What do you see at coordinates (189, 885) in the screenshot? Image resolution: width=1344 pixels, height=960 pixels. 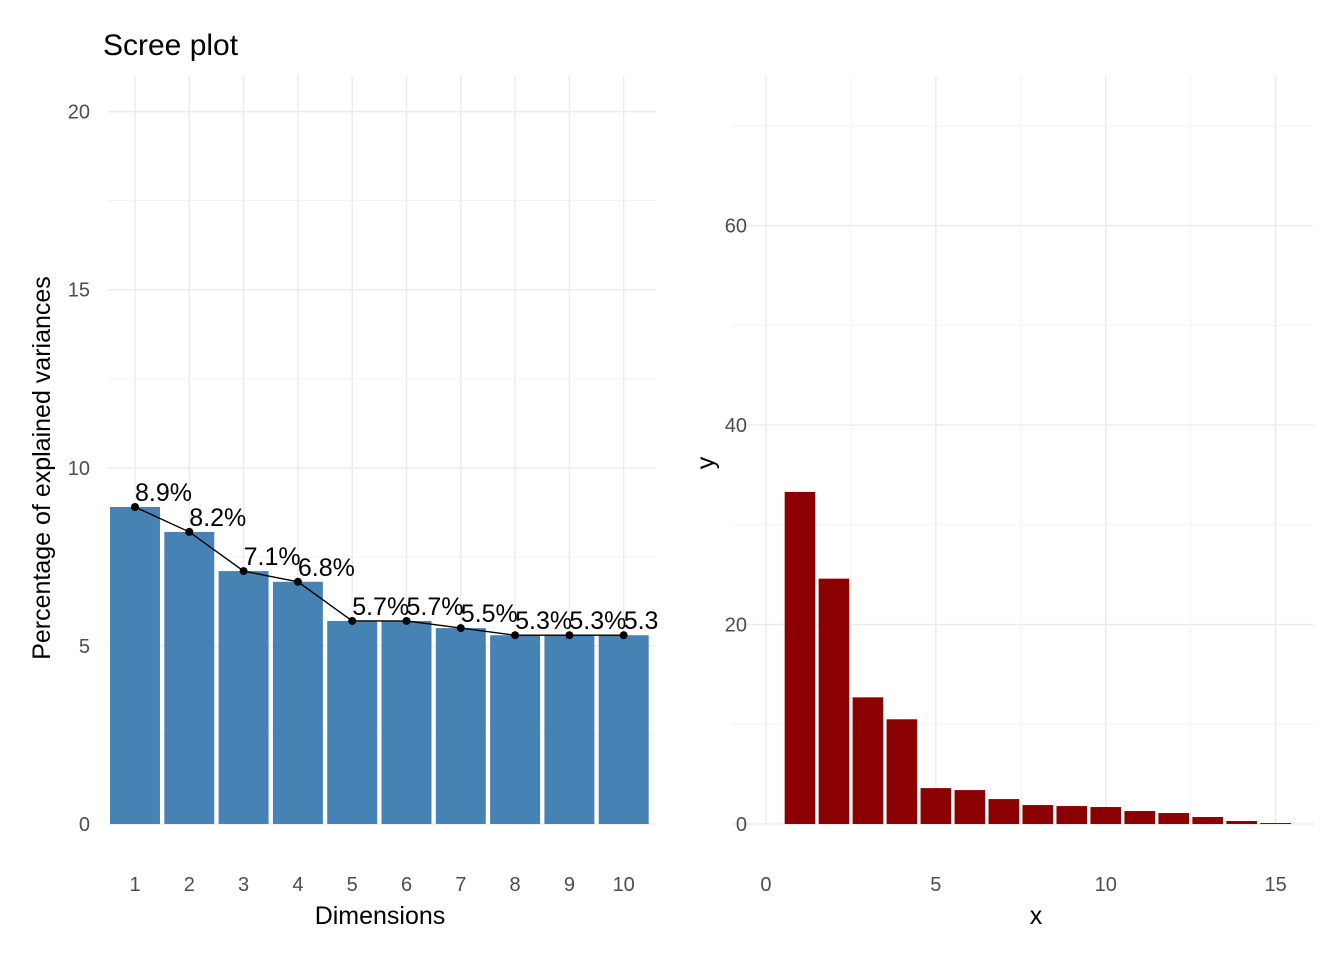 I see `x-tick-label: 2` at bounding box center [189, 885].